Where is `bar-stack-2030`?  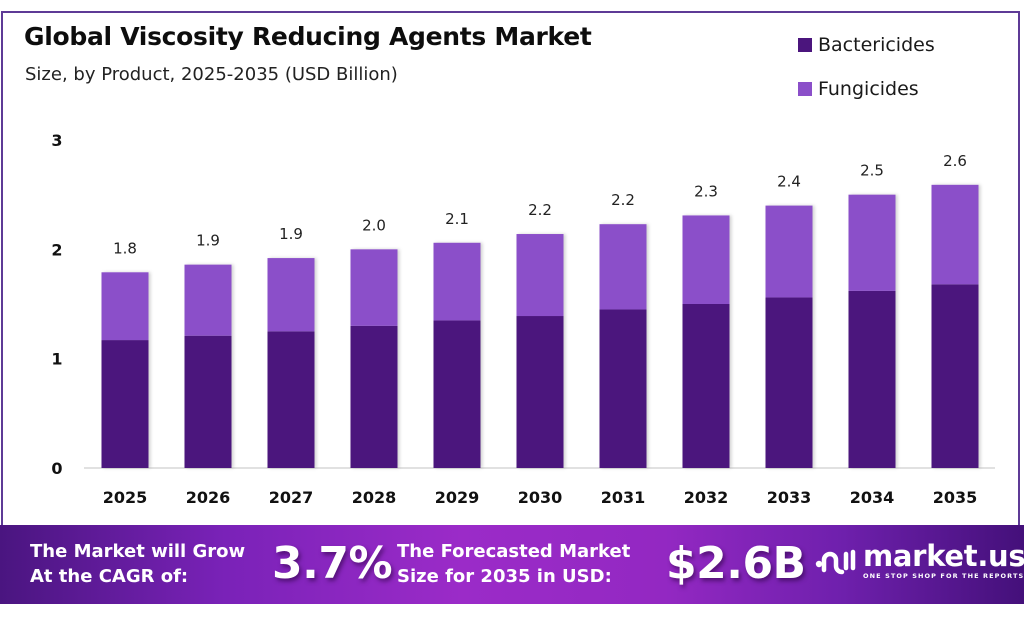 bar-stack-2030 is located at coordinates (540, 351).